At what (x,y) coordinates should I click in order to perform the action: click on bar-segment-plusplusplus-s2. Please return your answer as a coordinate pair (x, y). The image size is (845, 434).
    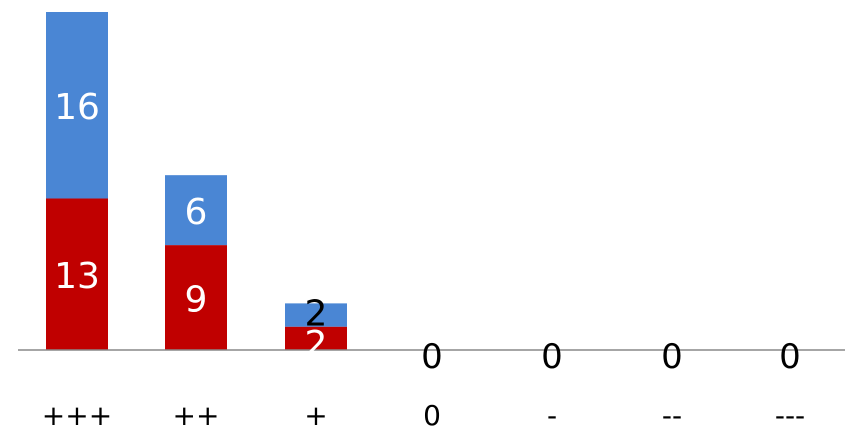
    Looking at the image, I should click on (77, 105).